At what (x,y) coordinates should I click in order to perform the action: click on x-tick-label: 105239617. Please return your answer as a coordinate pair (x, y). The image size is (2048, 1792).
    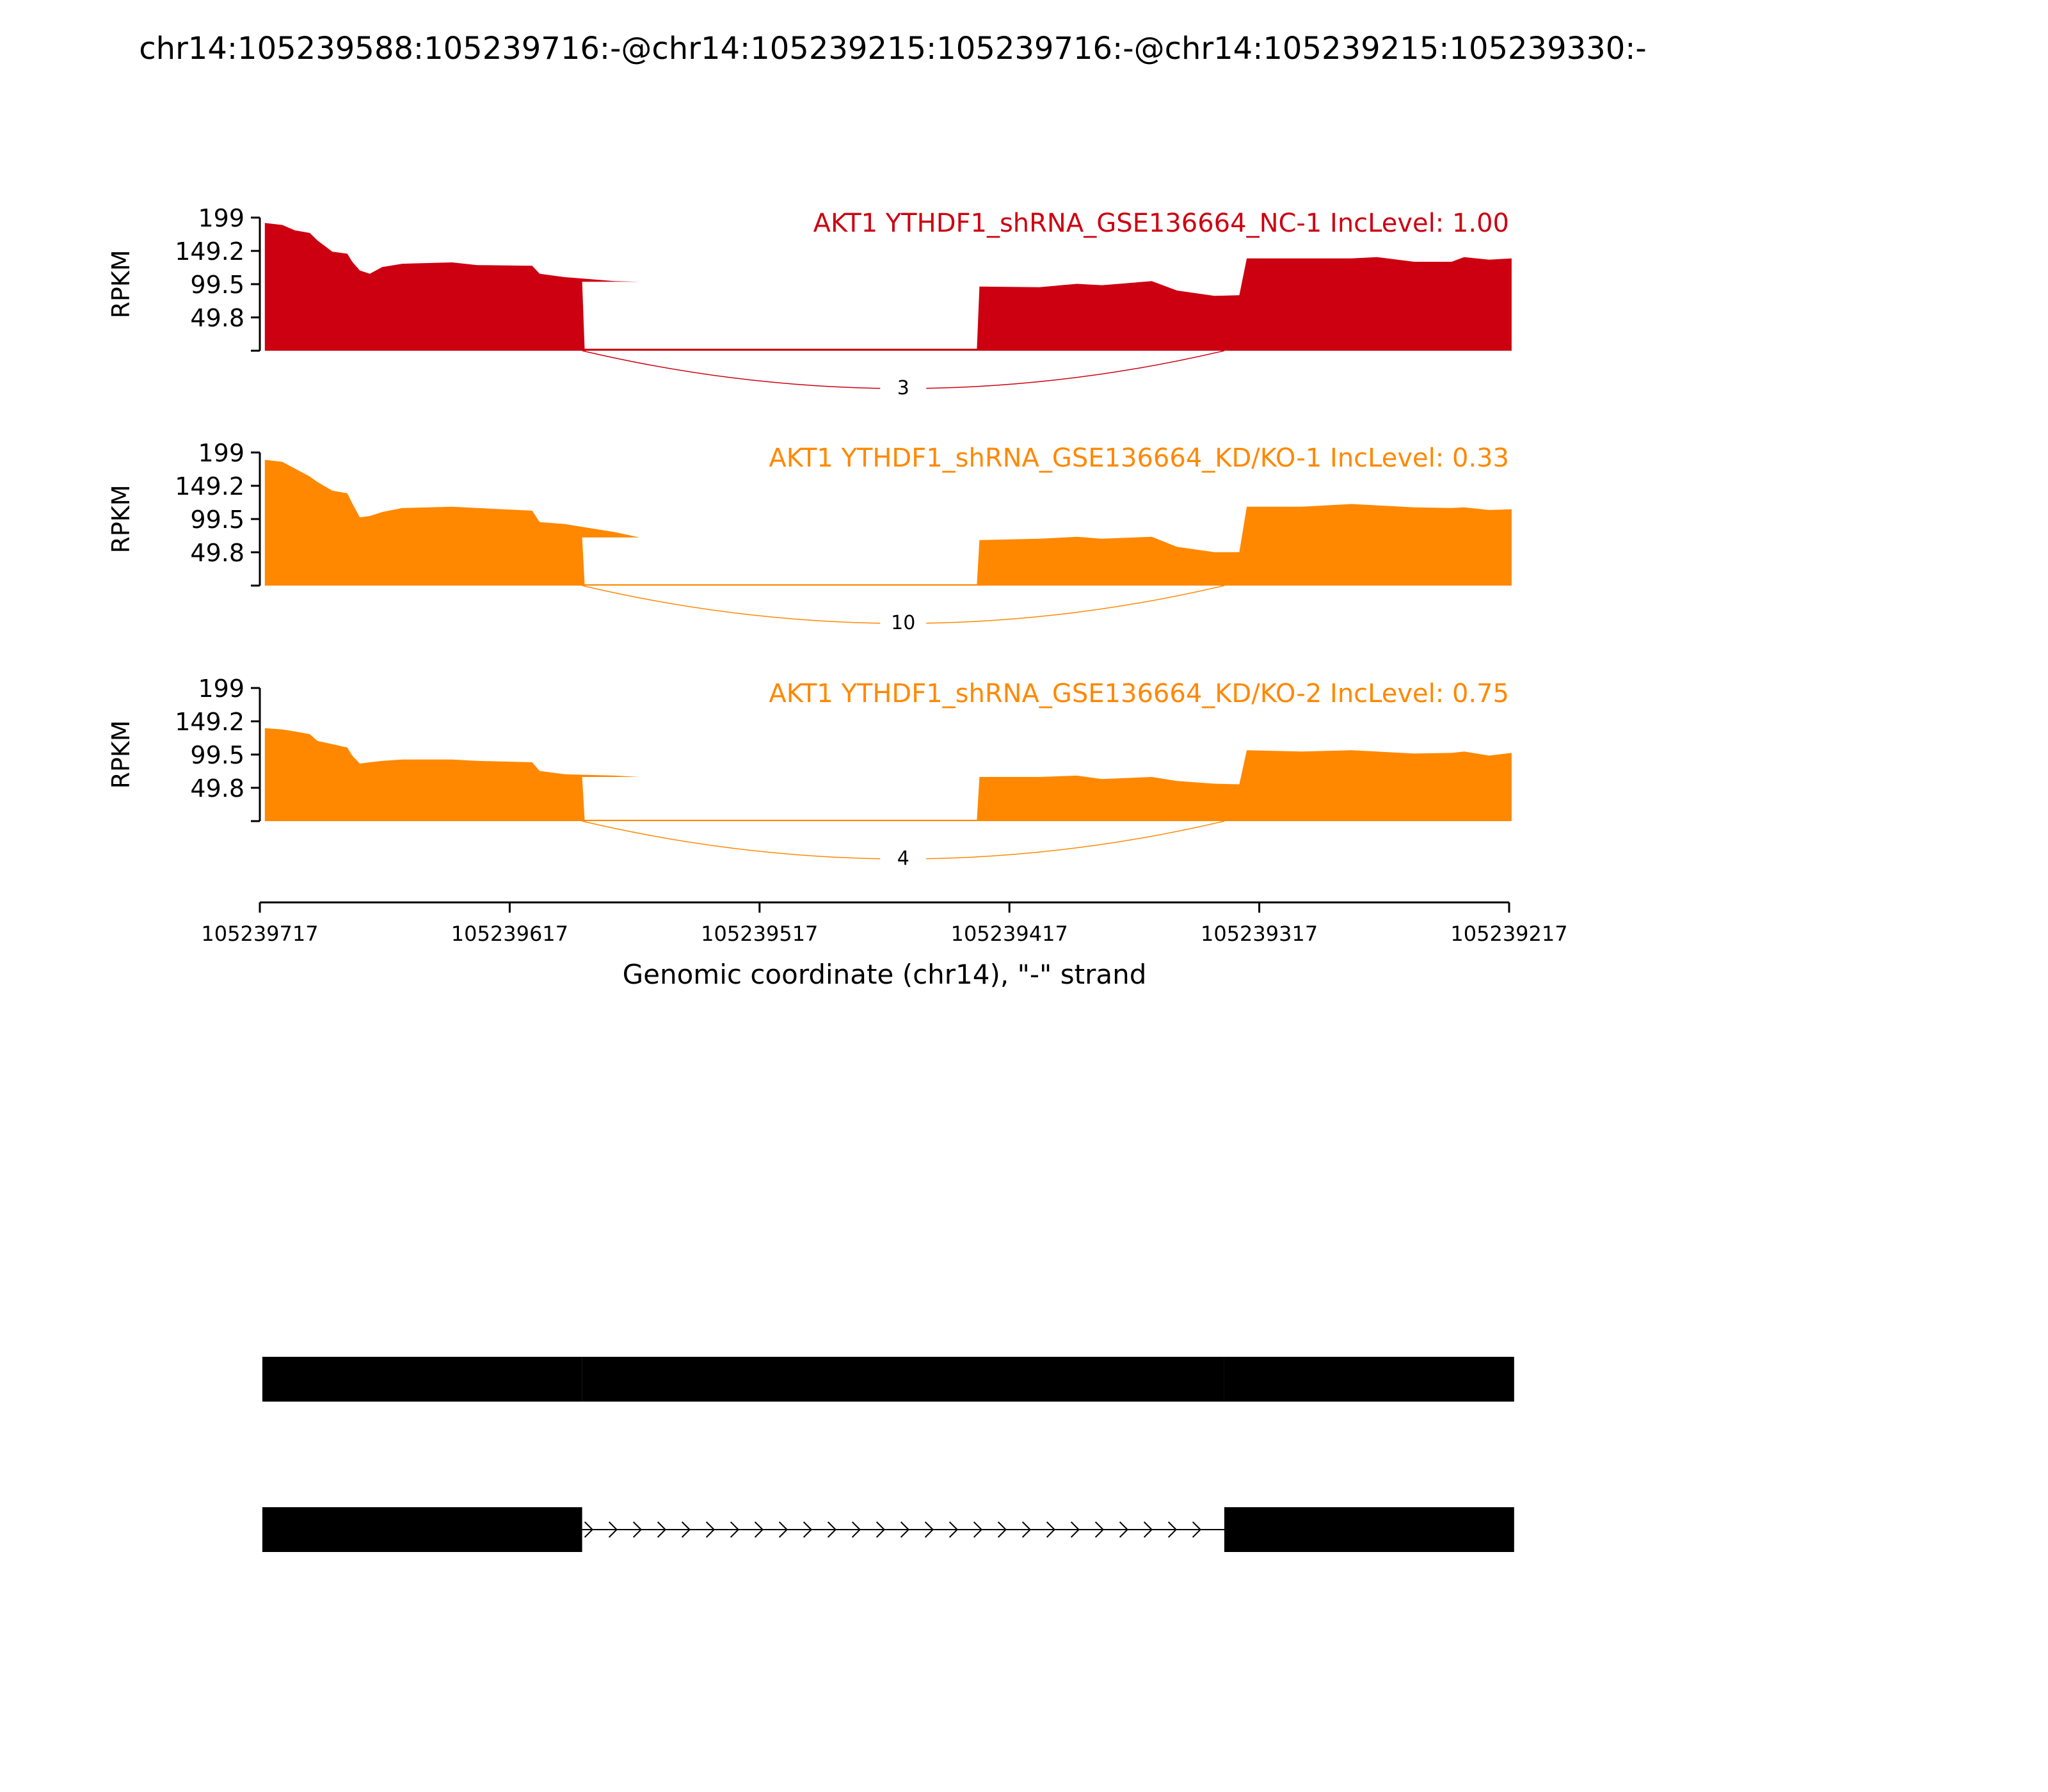
    Looking at the image, I should click on (509, 934).